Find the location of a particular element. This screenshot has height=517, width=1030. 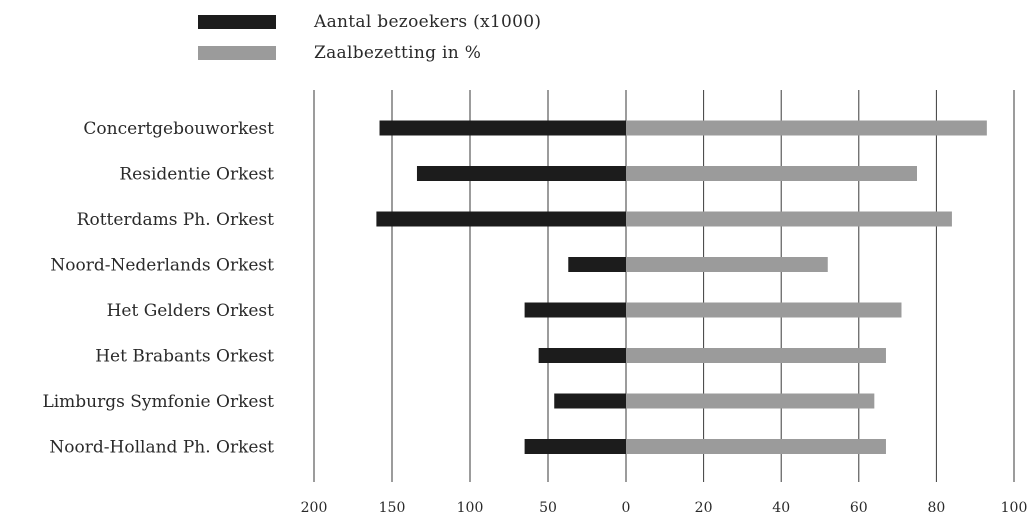

tick-label-left-100: 100 is located at coordinates (470, 508).